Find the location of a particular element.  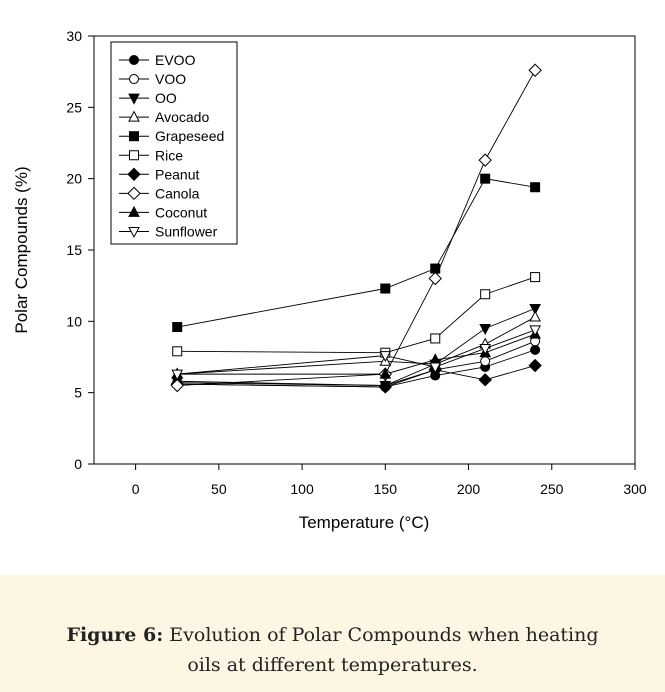

y-tick-label: 15 is located at coordinates (74, 250).